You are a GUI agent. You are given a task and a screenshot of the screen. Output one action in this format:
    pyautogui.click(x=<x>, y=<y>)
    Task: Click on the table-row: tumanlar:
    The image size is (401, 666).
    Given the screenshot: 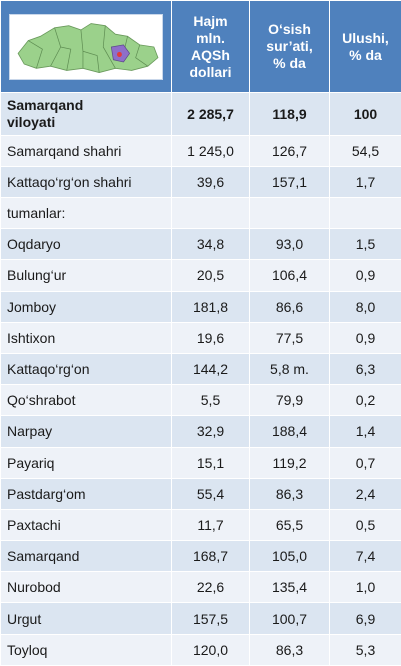 What is the action you would take?
    pyautogui.click(x=200, y=213)
    